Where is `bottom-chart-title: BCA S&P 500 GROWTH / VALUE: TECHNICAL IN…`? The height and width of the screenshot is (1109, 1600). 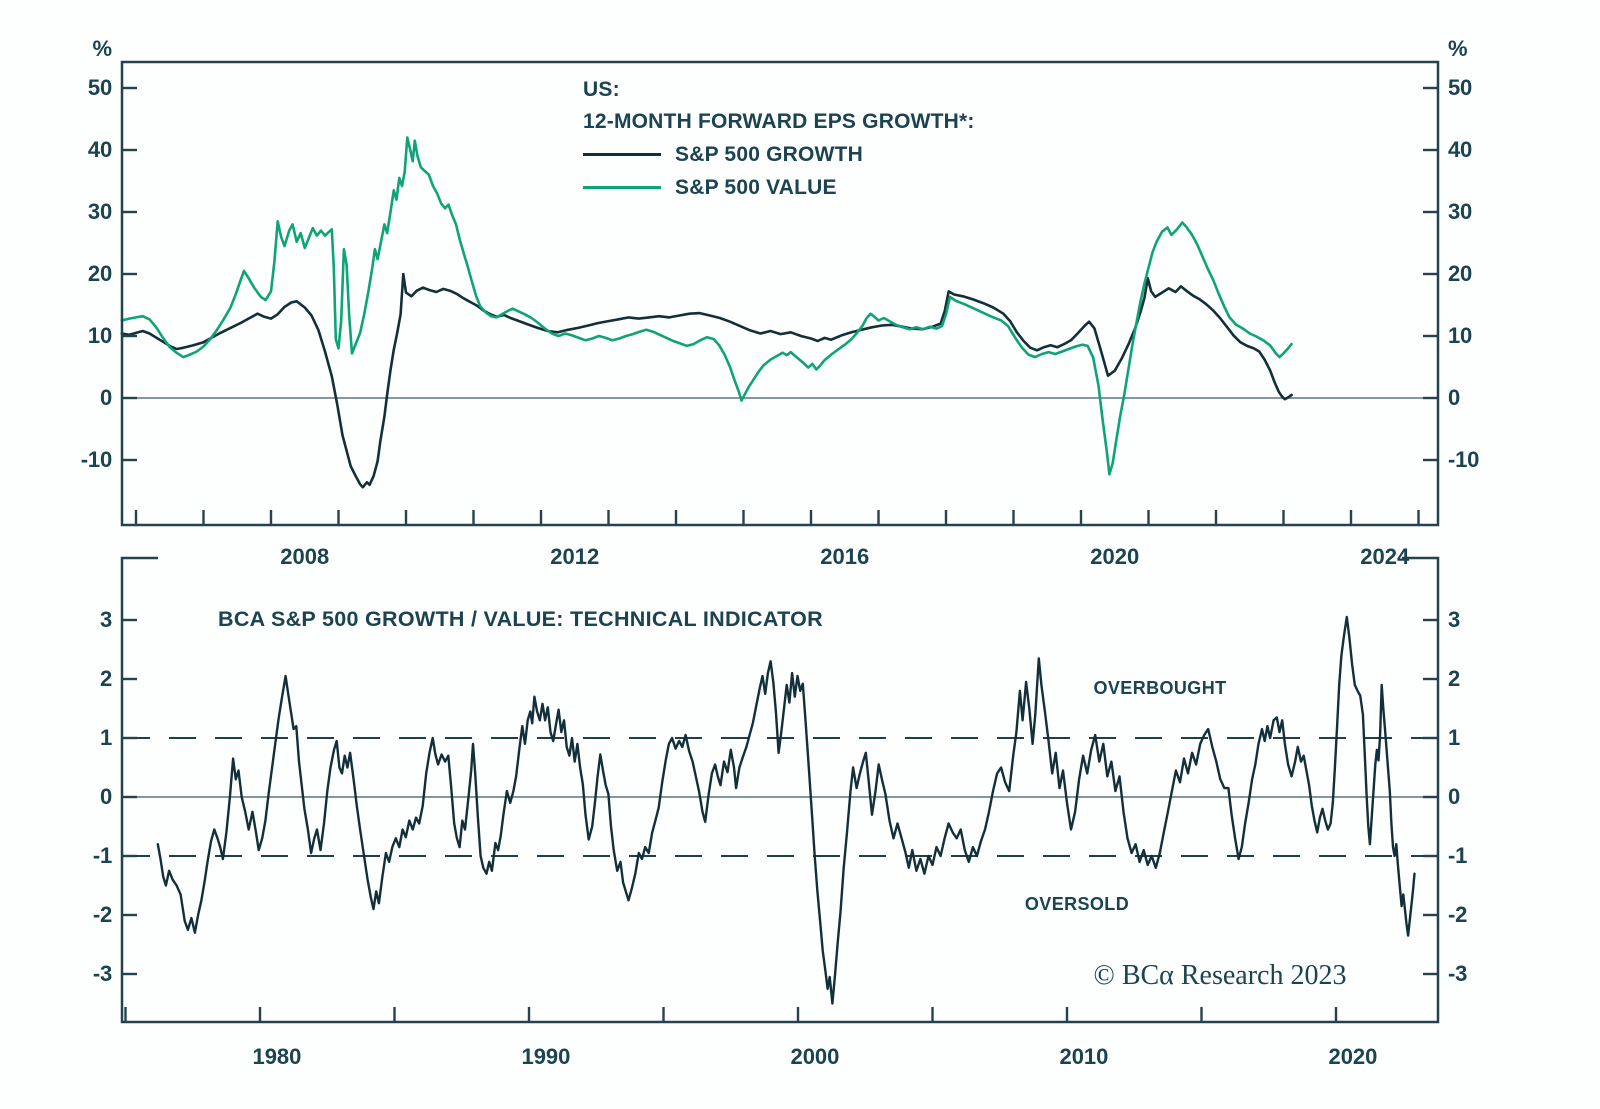
bottom-chart-title: BCA S&P 500 GROWTH / VALUE: TECHNICAL IN… is located at coordinates (520, 619).